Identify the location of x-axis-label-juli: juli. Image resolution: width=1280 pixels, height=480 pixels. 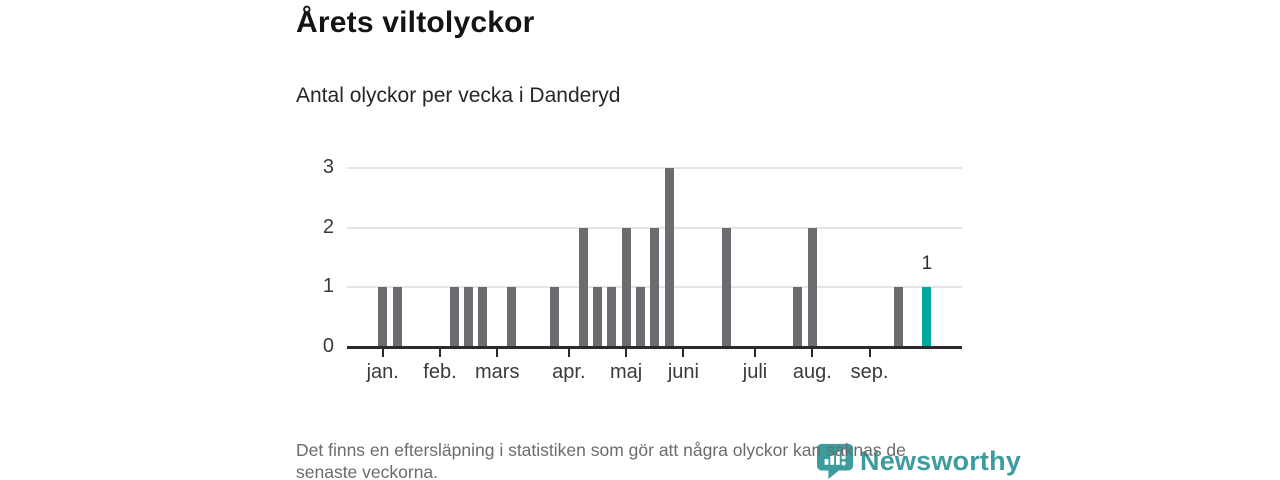
(755, 372).